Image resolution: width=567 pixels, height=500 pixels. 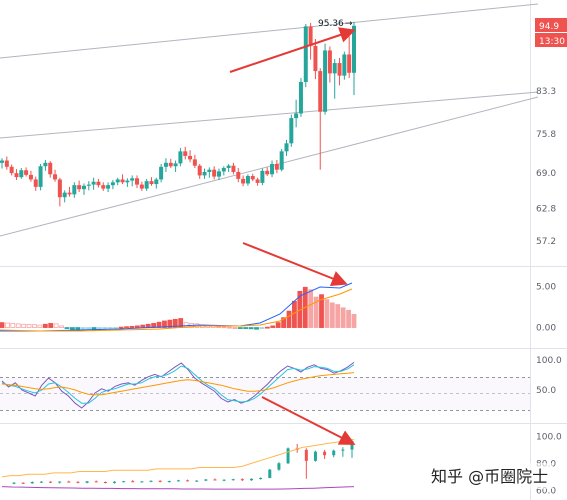 What do you see at coordinates (546, 329) in the screenshot?
I see `macd-axis-tick: 0.00` at bounding box center [546, 329].